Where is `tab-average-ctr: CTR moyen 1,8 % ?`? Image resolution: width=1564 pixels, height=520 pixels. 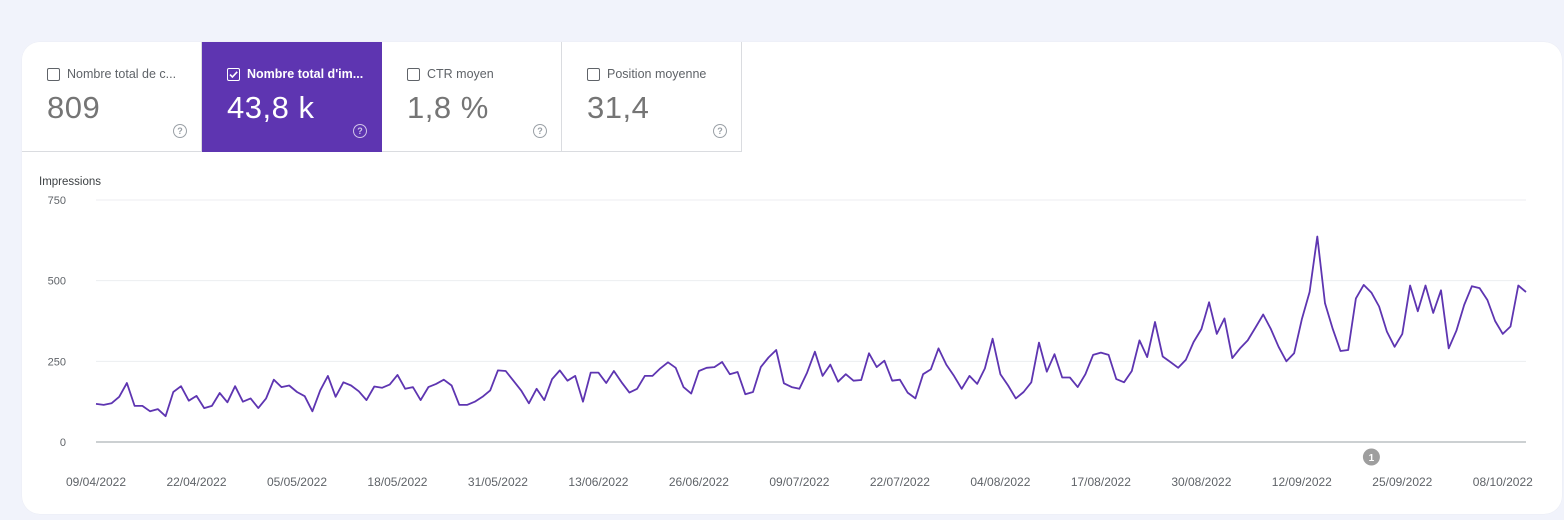 tab-average-ctr: CTR moyen 1,8 % ? is located at coordinates (472, 97).